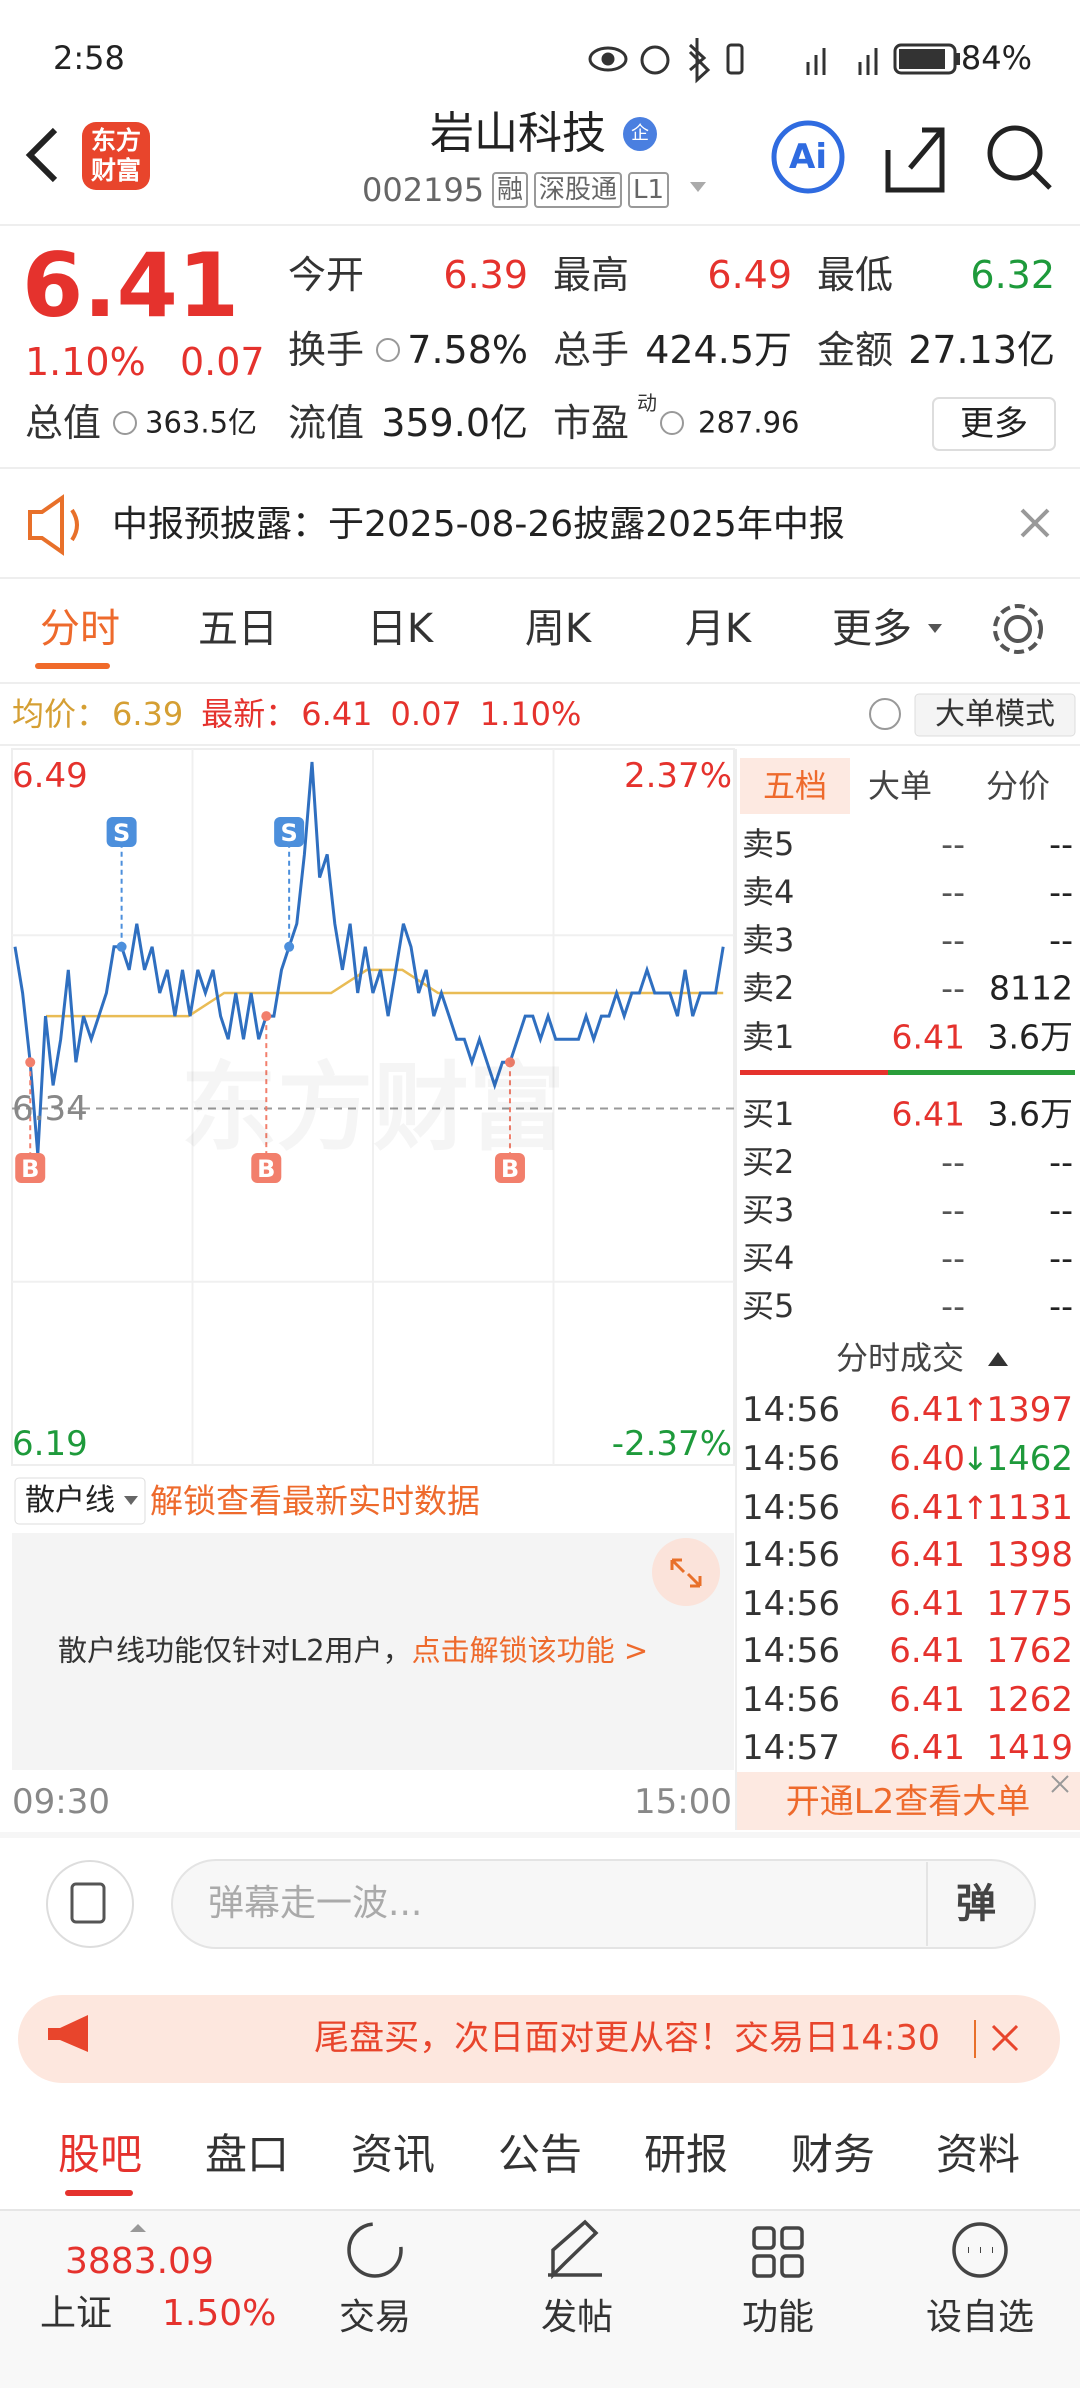 This screenshot has height=2388, width=1080. What do you see at coordinates (718, 629) in the screenshot?
I see `chart-tab: 月K` at bounding box center [718, 629].